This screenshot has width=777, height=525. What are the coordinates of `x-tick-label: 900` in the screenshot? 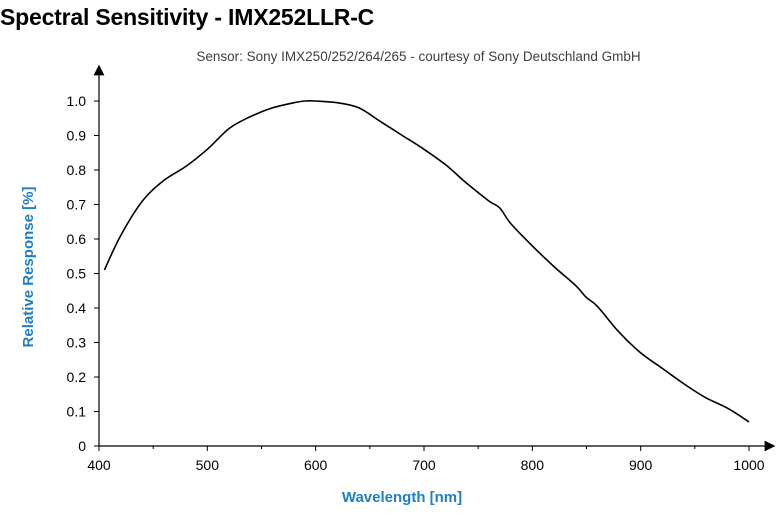 It's located at (641, 465).